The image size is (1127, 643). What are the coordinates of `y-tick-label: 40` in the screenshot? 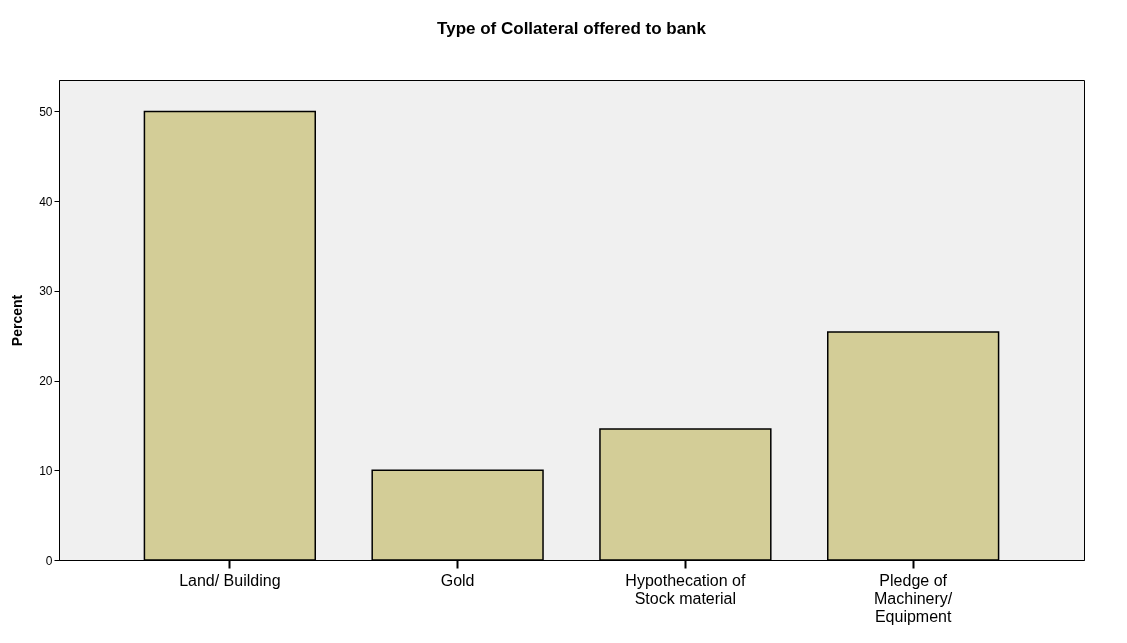 It's located at (46, 201).